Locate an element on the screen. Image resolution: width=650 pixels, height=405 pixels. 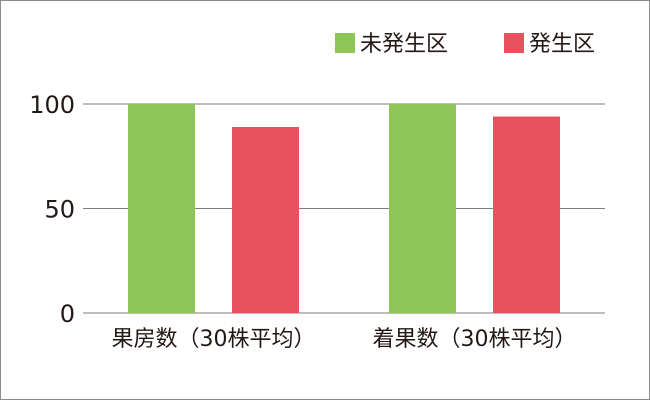
y-tick-label: 0 is located at coordinates (67, 314).